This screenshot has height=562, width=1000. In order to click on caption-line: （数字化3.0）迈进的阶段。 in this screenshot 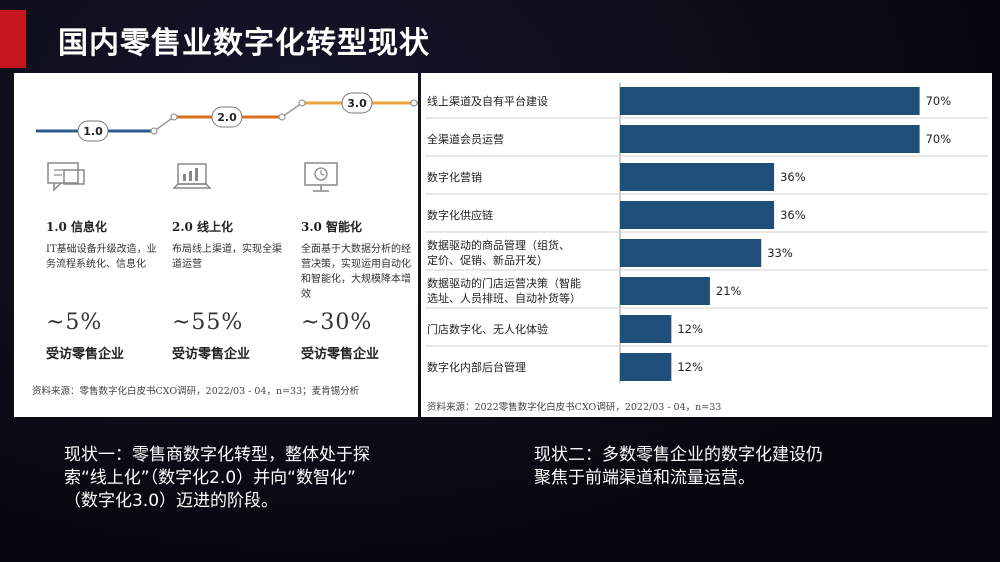, I will do `click(171, 501)`.